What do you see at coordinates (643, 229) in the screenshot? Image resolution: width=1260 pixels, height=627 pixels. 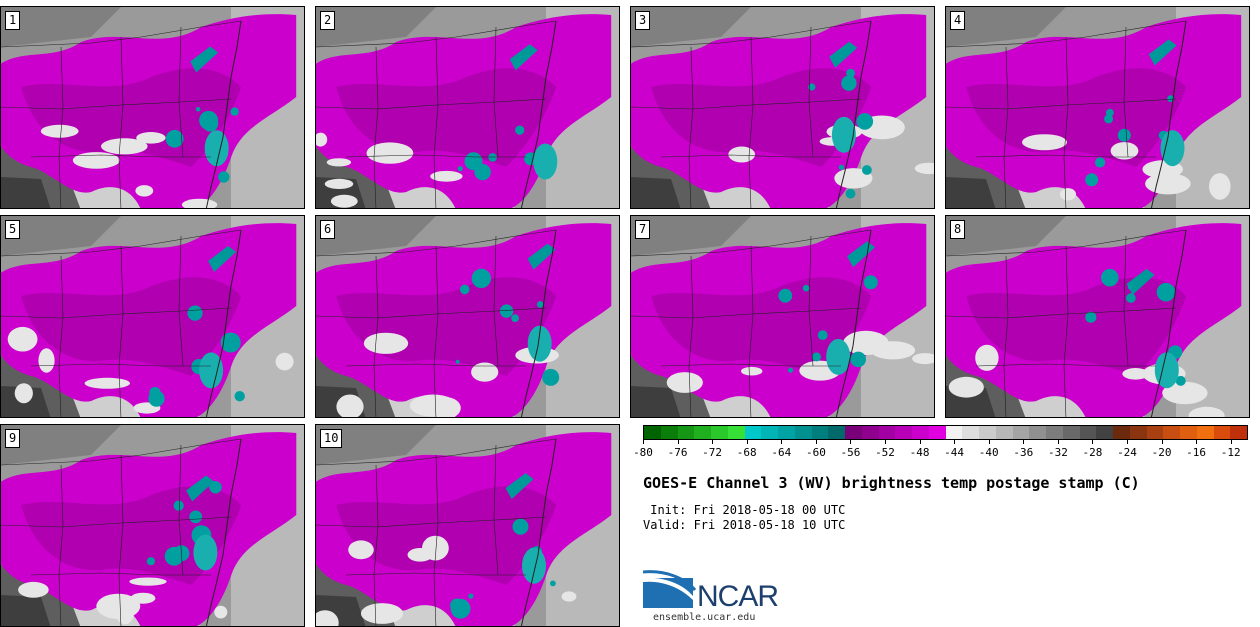 I see `panel-number-label: 7` at bounding box center [643, 229].